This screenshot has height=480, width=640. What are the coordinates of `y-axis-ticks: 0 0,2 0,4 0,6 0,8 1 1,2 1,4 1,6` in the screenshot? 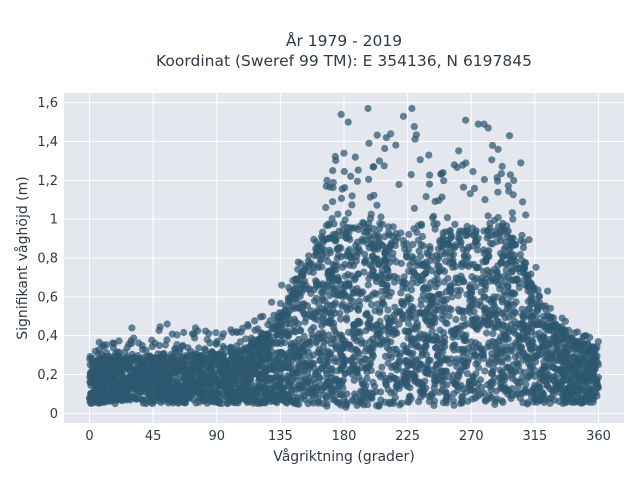 It's located at (47, 259).